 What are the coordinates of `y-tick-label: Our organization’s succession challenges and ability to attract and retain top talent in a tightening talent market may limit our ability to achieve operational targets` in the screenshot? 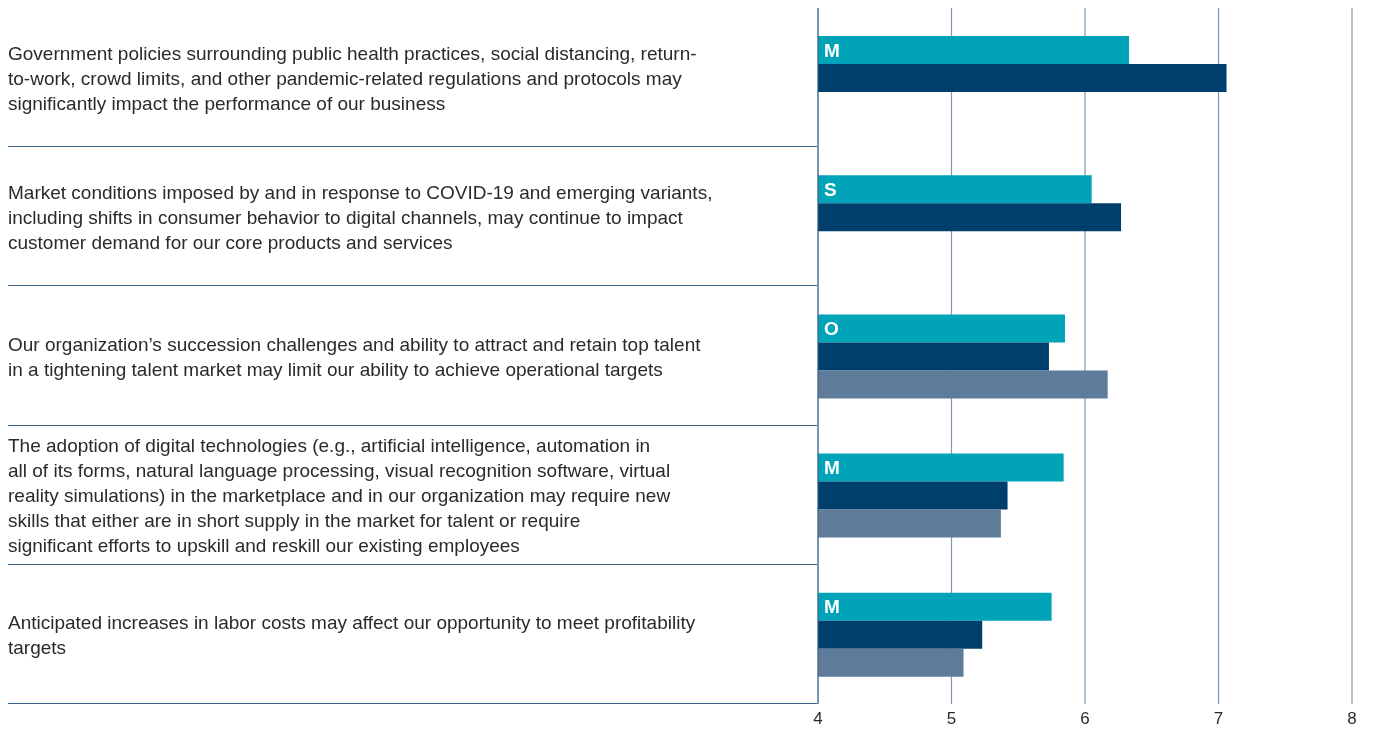 It's located at (355, 356).